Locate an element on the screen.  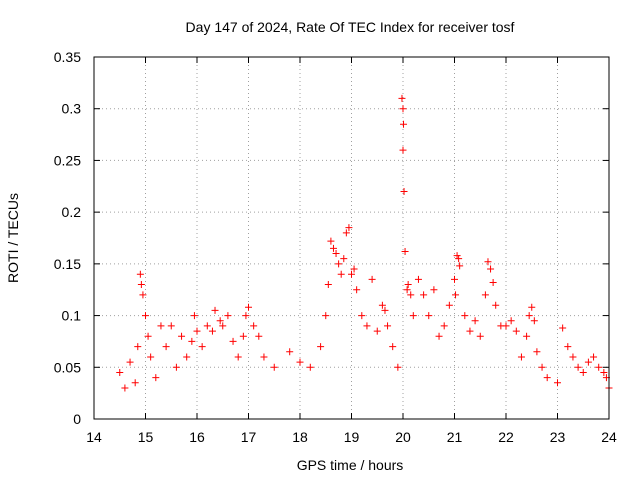
x-tick-label: 24 is located at coordinates (609, 437).